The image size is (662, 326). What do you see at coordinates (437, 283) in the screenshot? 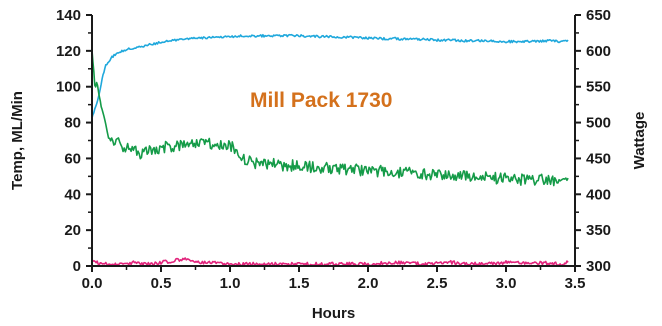
I see `x-tick-label: 2.5` at bounding box center [437, 283].